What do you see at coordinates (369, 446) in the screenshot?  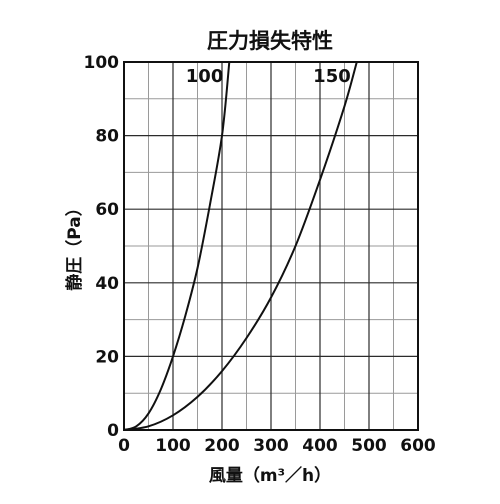 I see `x-tick-label: 500` at bounding box center [369, 446].